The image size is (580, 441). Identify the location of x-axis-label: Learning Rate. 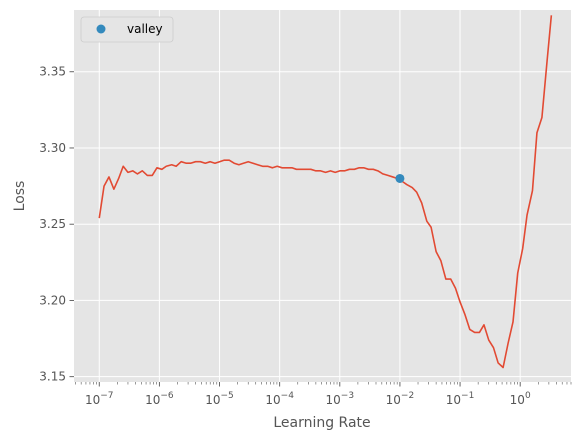
(321, 423).